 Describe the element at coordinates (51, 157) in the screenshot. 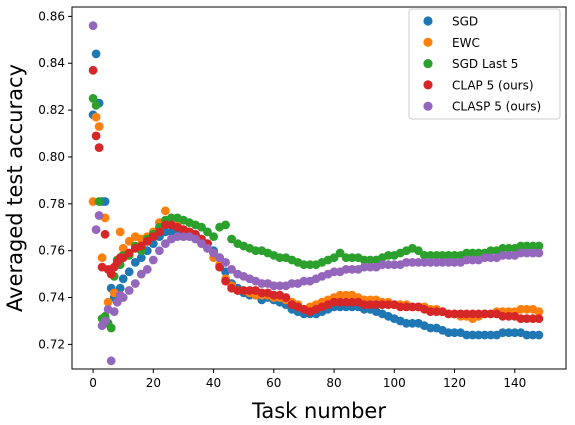

I see `y-tick-label: 0.80` at that location.